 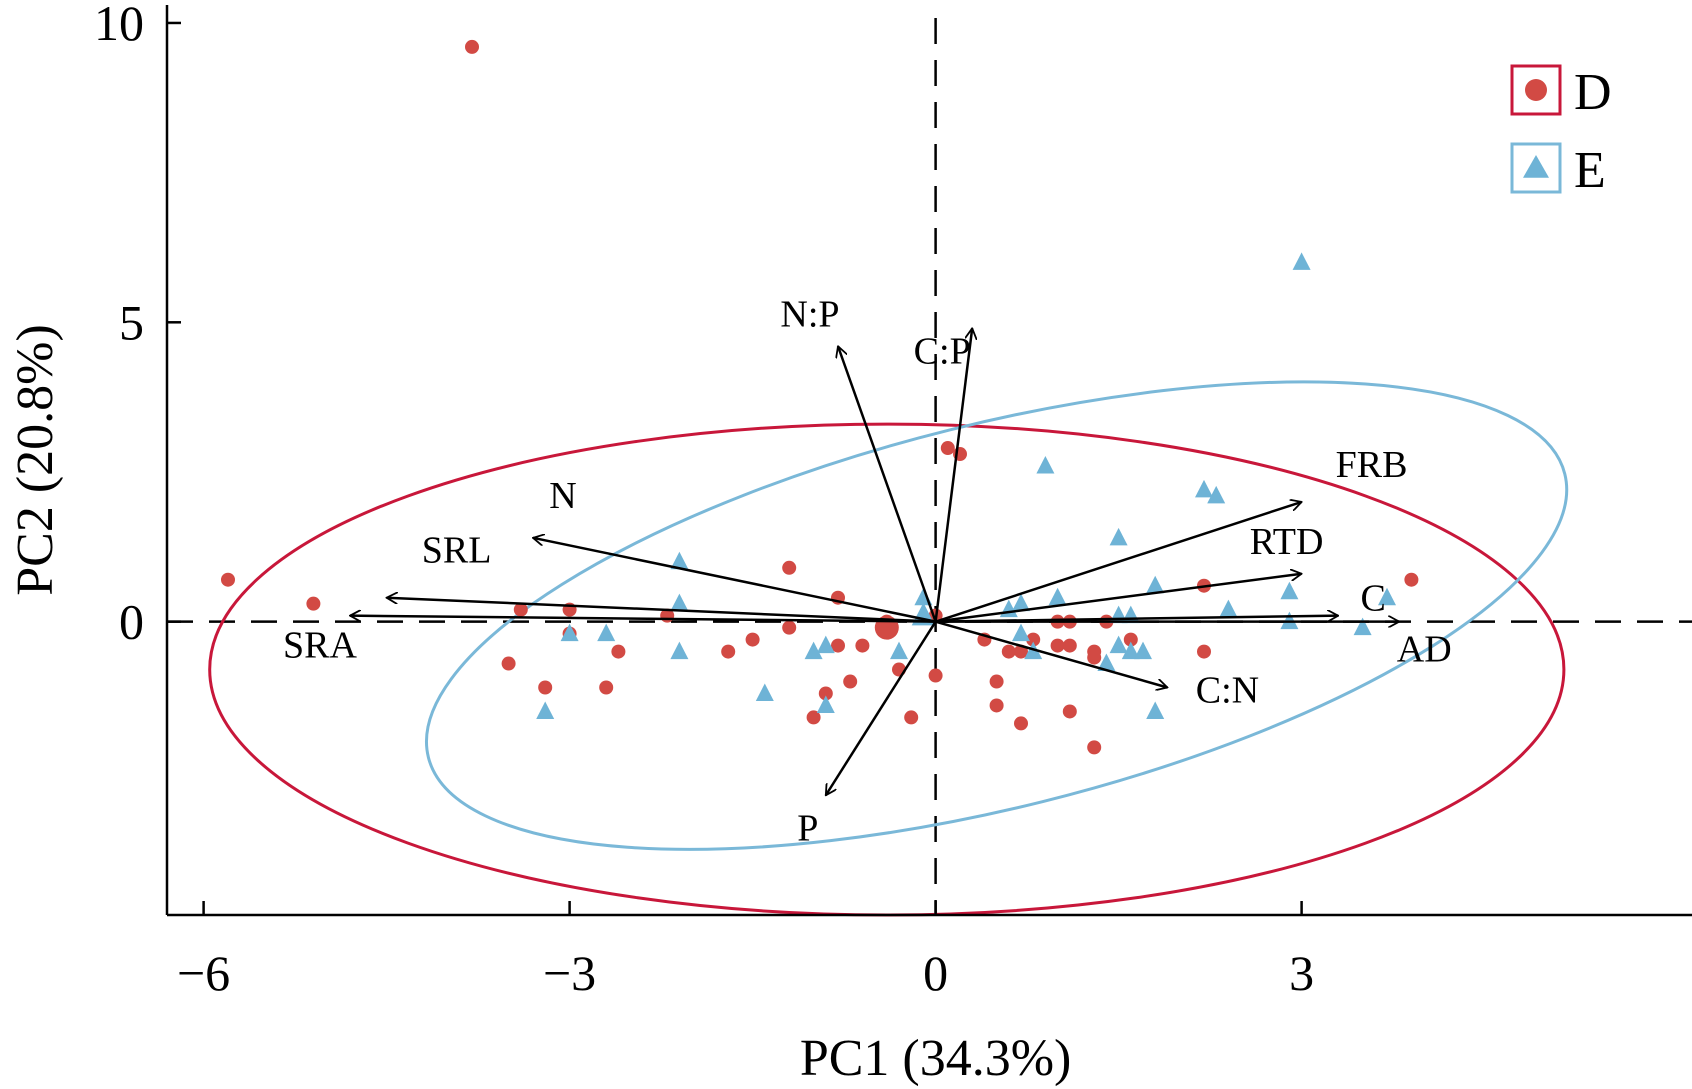 I want to click on legend-marker-d, so click(x=1536, y=90).